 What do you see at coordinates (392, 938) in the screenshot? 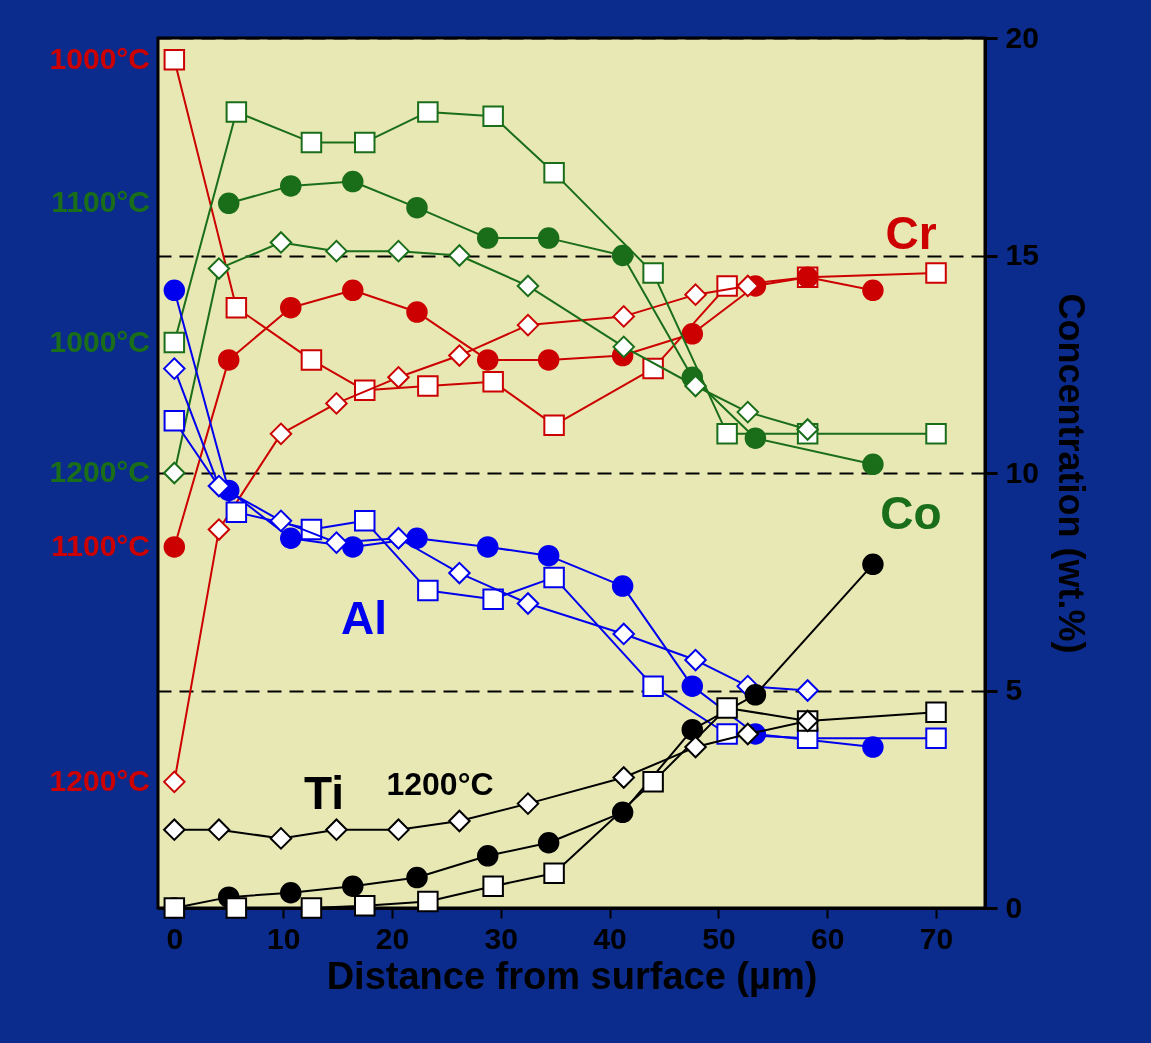
I see `x-tick-label: 20` at bounding box center [392, 938].